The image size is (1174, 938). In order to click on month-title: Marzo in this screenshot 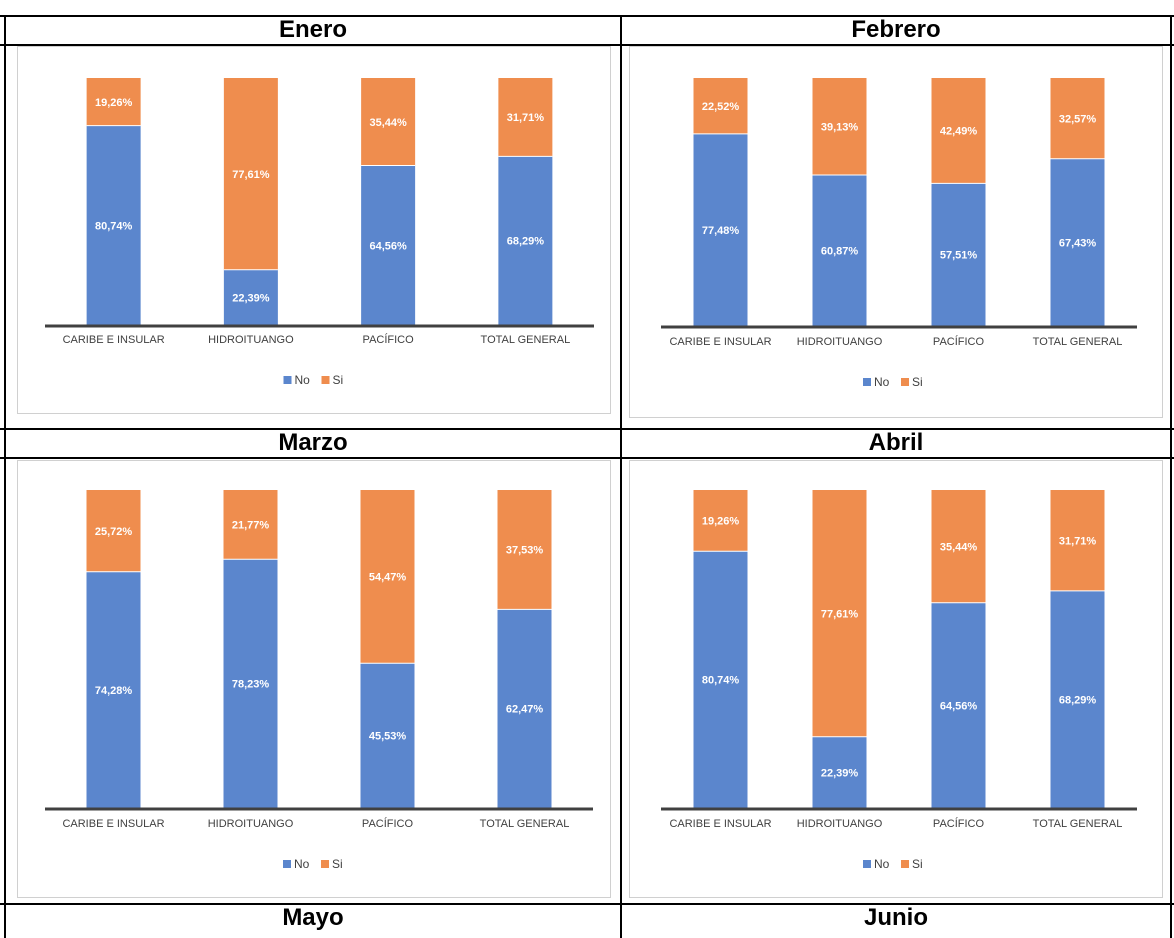, I will do `click(313, 442)`.